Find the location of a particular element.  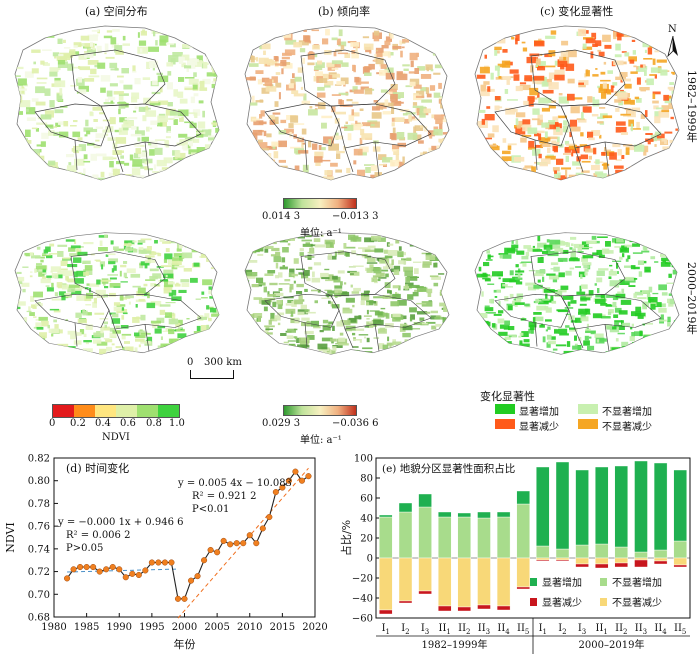

y-tick-label: −20 is located at coordinates (362, 579).